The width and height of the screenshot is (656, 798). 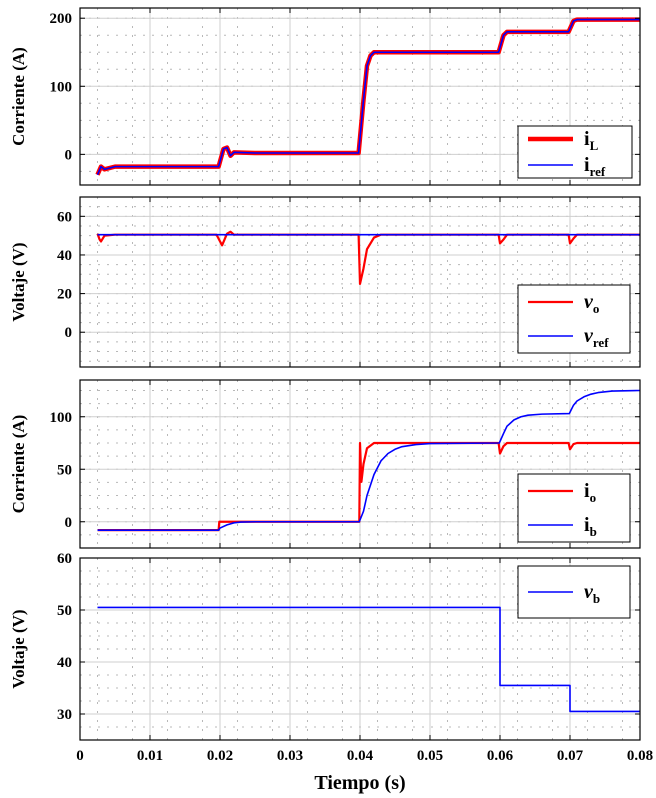 I want to click on y-tick-label: 200, so click(x=61, y=19).